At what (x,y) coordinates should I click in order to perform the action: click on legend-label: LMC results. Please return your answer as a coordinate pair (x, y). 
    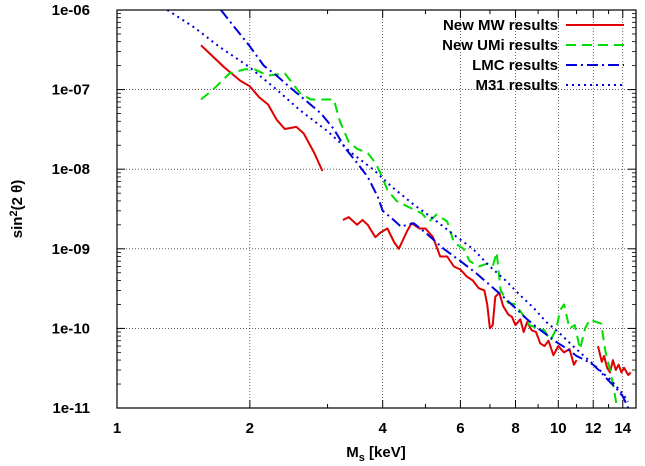
    Looking at the image, I should click on (515, 65).